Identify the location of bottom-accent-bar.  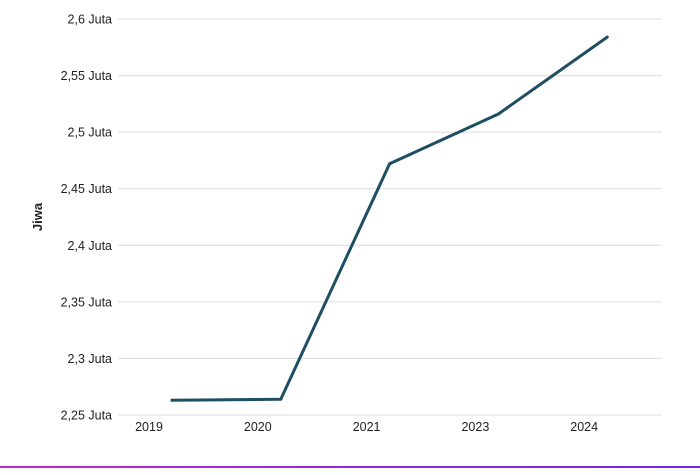
(350, 467).